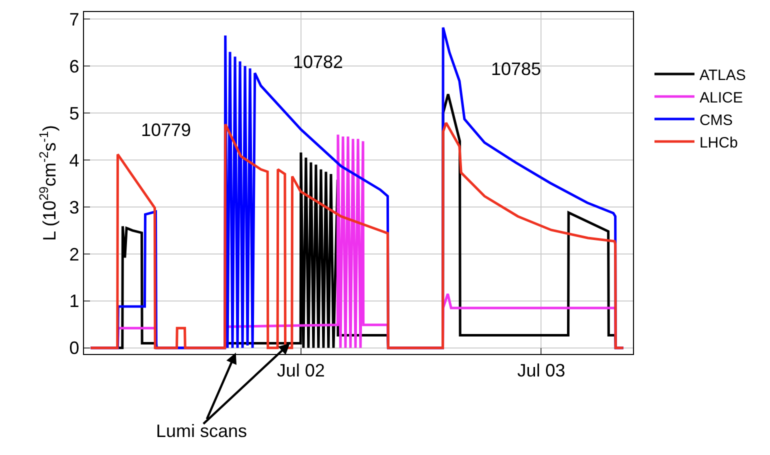  Describe the element at coordinates (202, 431) in the screenshot. I see `annotation: Lumi scans` at that location.